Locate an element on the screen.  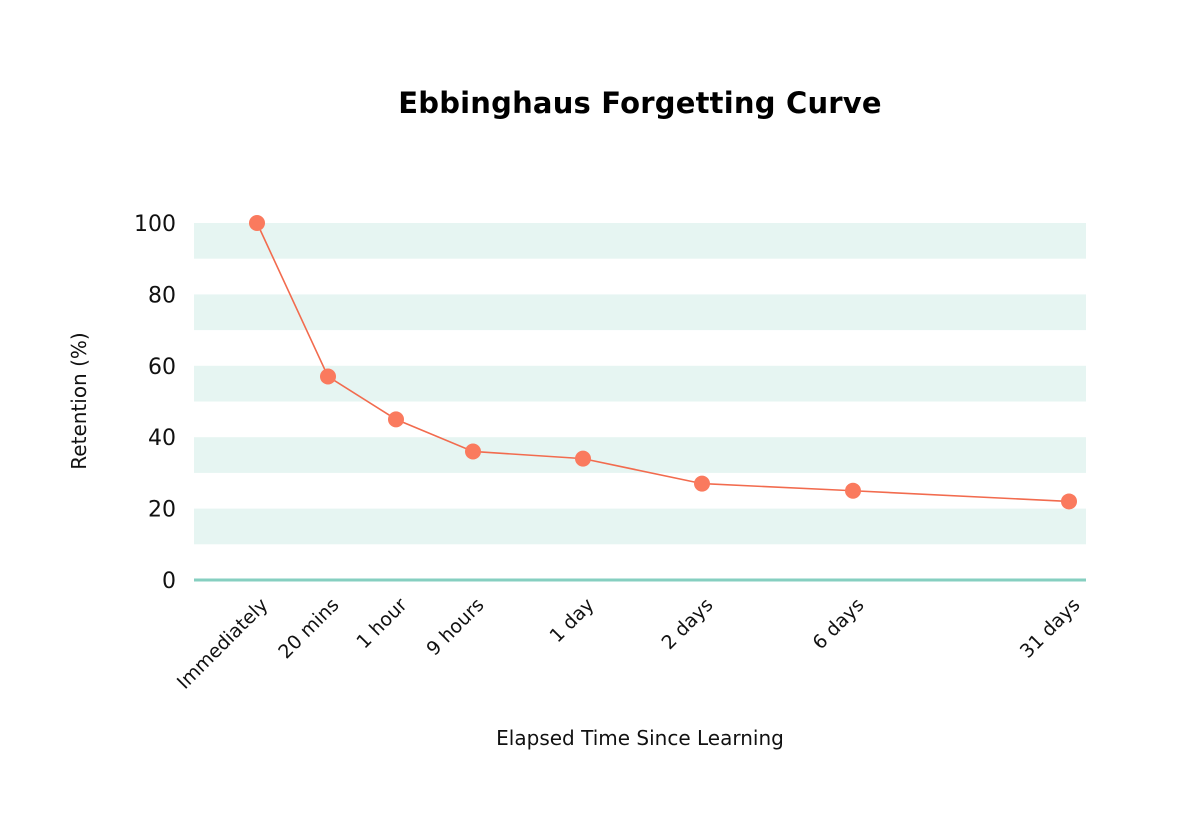
y-tick-label: 100 is located at coordinates (155, 224).